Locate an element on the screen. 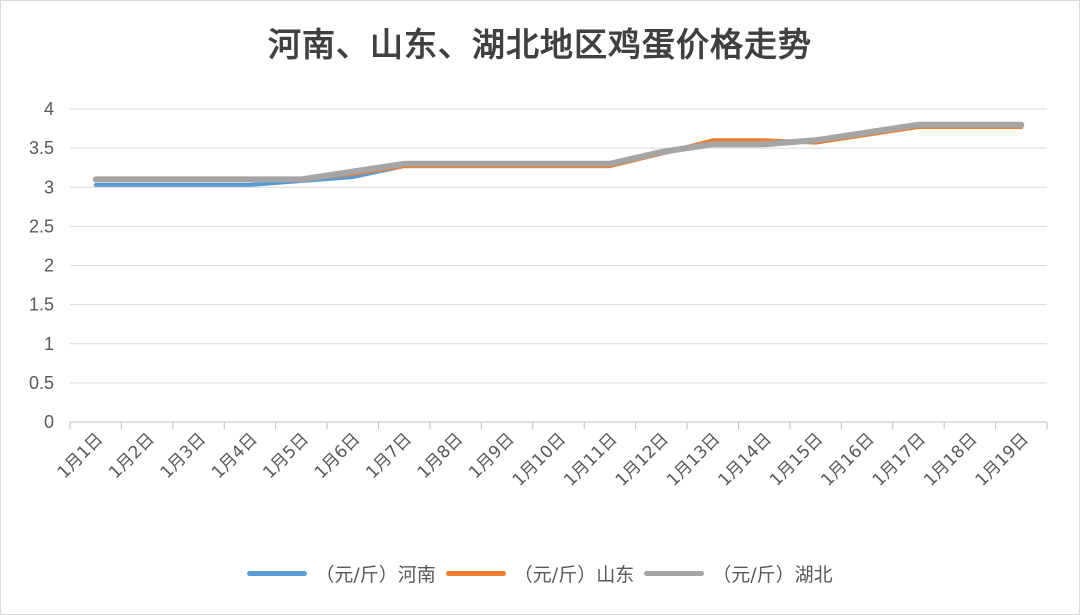 The height and width of the screenshot is (615, 1080). y-tick-label: 3 is located at coordinates (49, 187).